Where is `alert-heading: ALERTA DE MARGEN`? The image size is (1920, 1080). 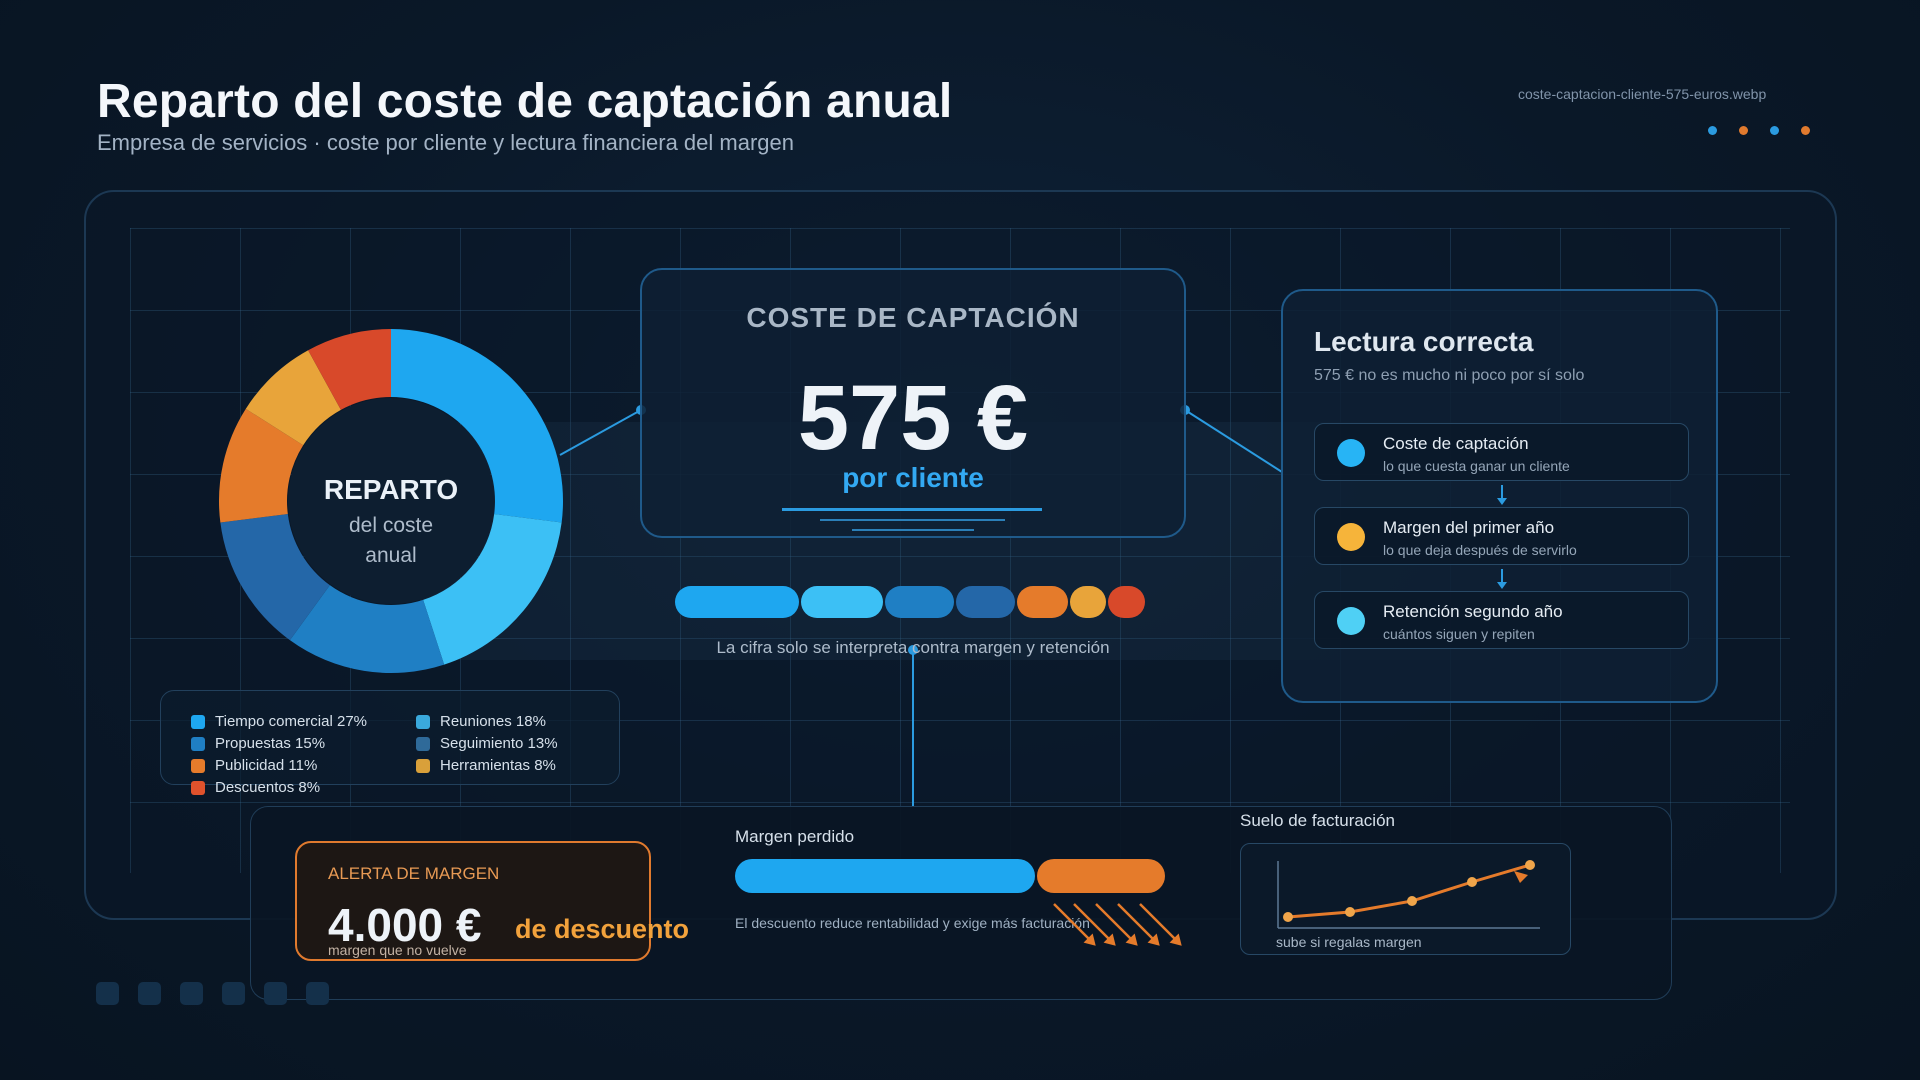 alert-heading: ALERTA DE MARGEN is located at coordinates (414, 873).